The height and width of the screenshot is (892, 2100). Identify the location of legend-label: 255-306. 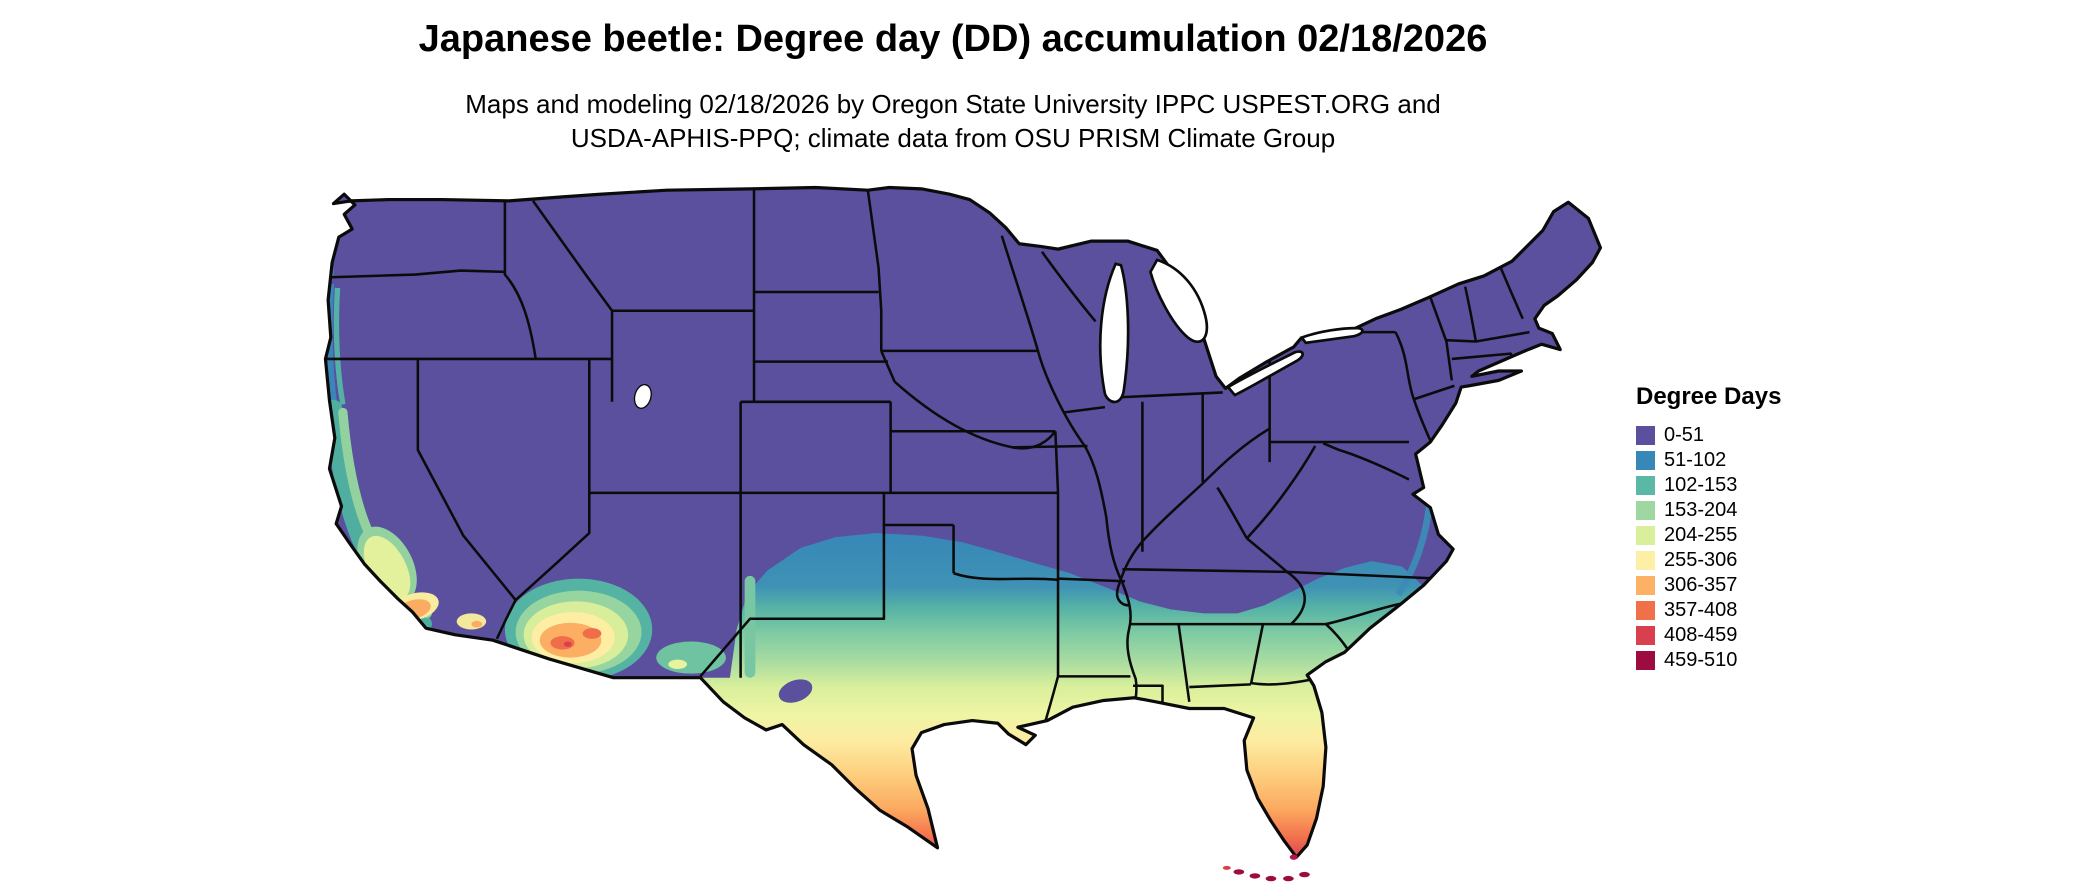
(1701, 560).